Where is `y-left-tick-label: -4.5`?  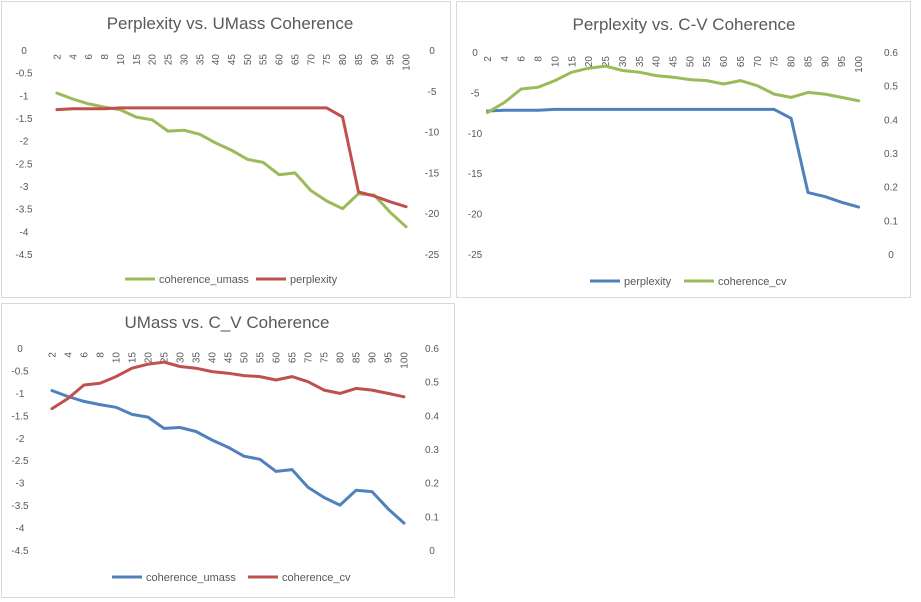 y-left-tick-label: -4.5 is located at coordinates (24, 255).